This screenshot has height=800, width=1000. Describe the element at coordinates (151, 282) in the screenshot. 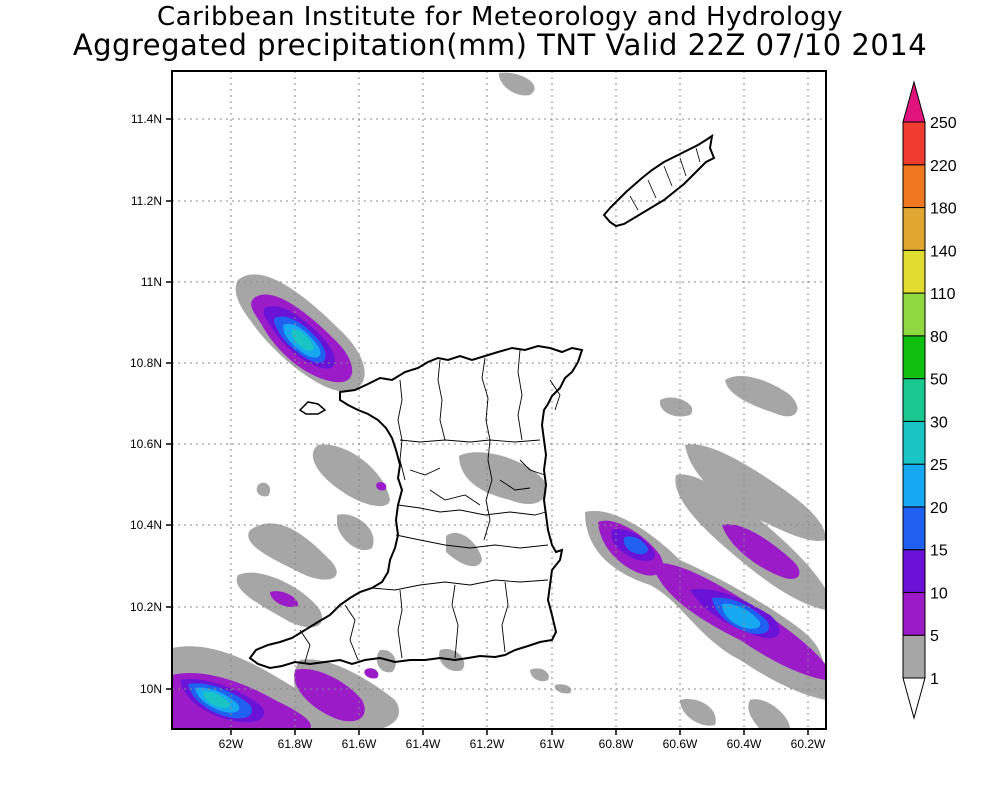

I see `y-tick-label: 11N` at that location.